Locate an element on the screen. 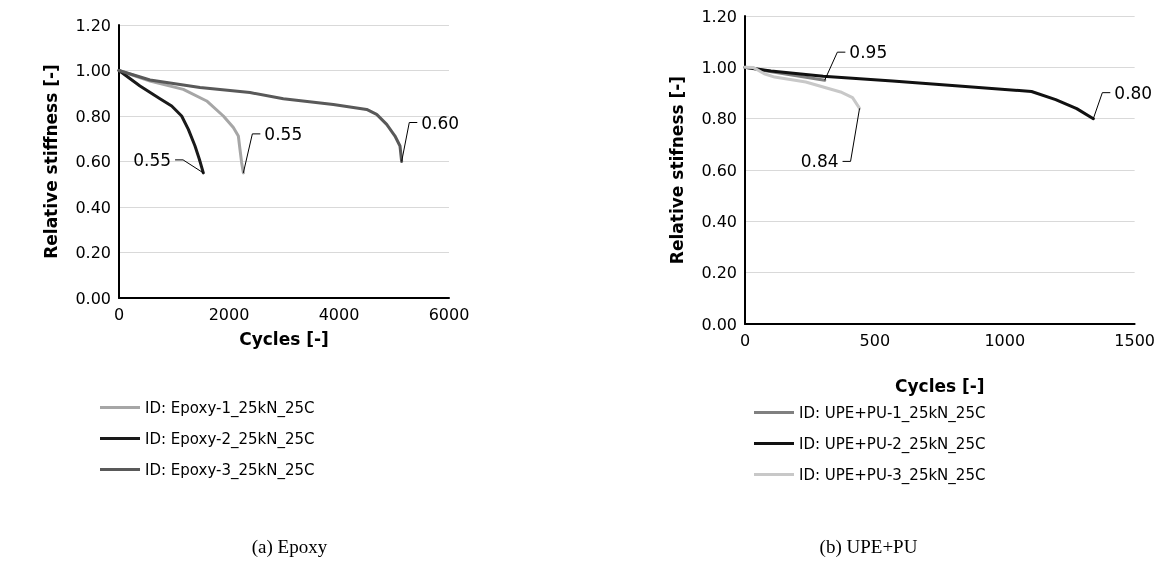 This screenshot has height=581, width=1158. legend-label: ID: UPE+PU-1_25kN_25C is located at coordinates (892, 413).